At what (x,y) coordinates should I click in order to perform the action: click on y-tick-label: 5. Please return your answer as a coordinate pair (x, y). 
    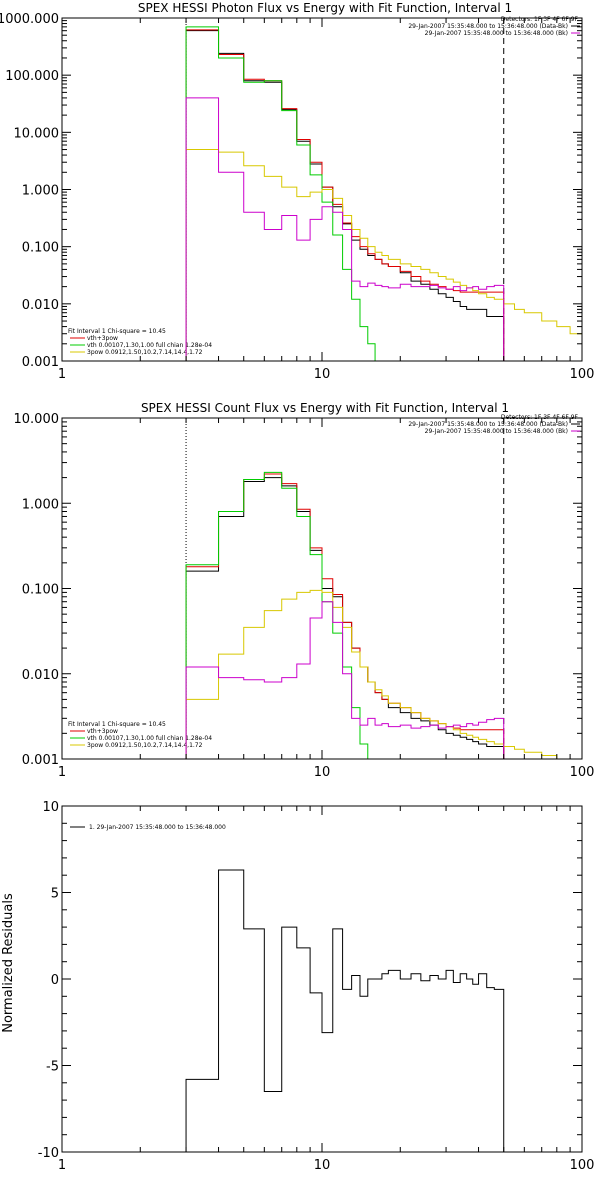
    Looking at the image, I should click on (55, 894).